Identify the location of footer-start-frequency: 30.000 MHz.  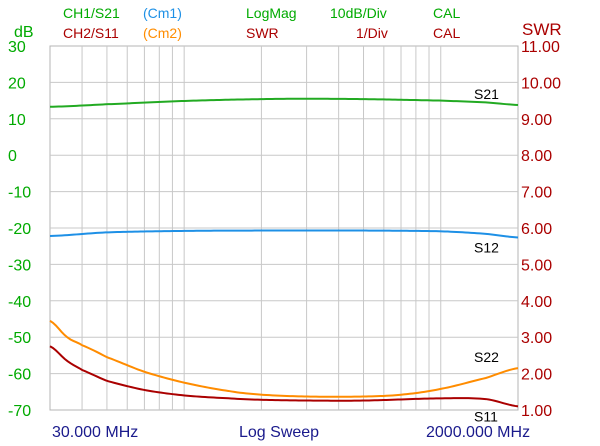
(95, 432).